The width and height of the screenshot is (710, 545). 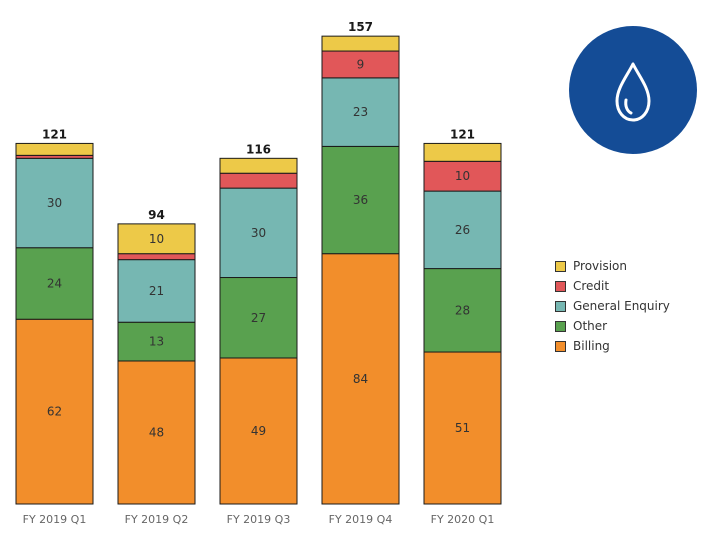 I want to click on data-label-other-fy-2019-q1: 24, so click(x=54, y=283).